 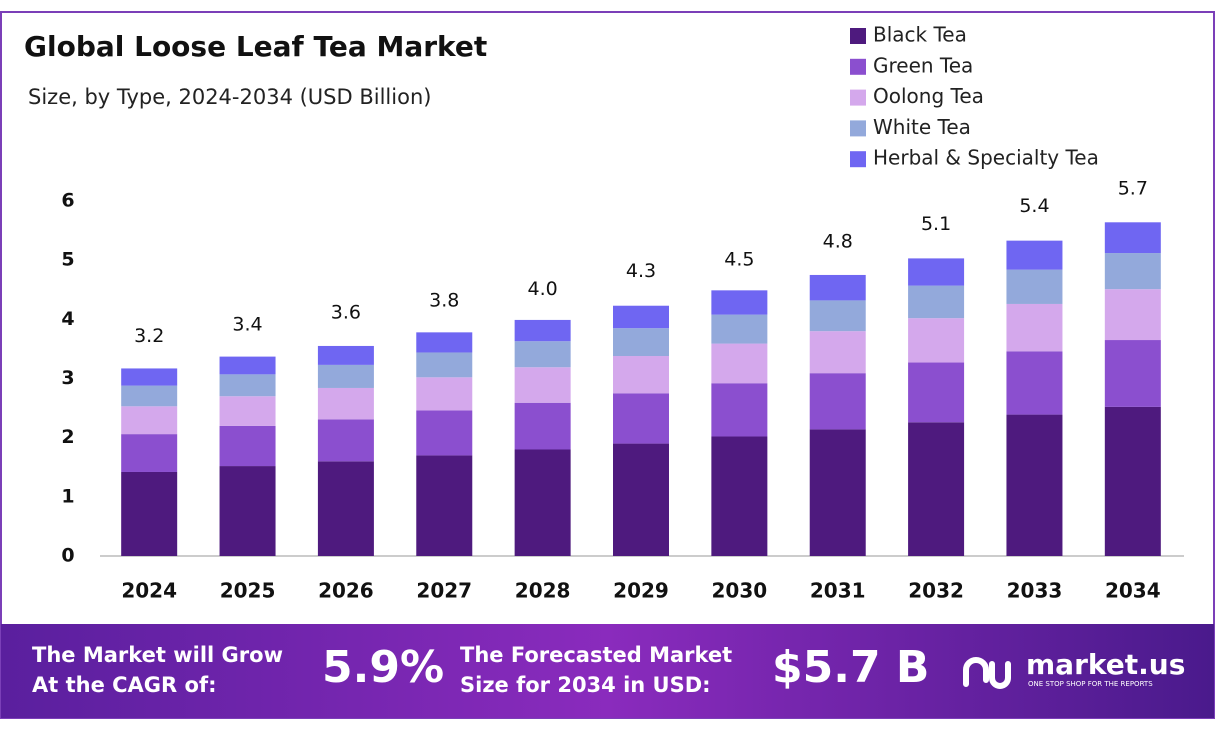 What do you see at coordinates (923, 65) in the screenshot?
I see `legend-label: Green Tea` at bounding box center [923, 65].